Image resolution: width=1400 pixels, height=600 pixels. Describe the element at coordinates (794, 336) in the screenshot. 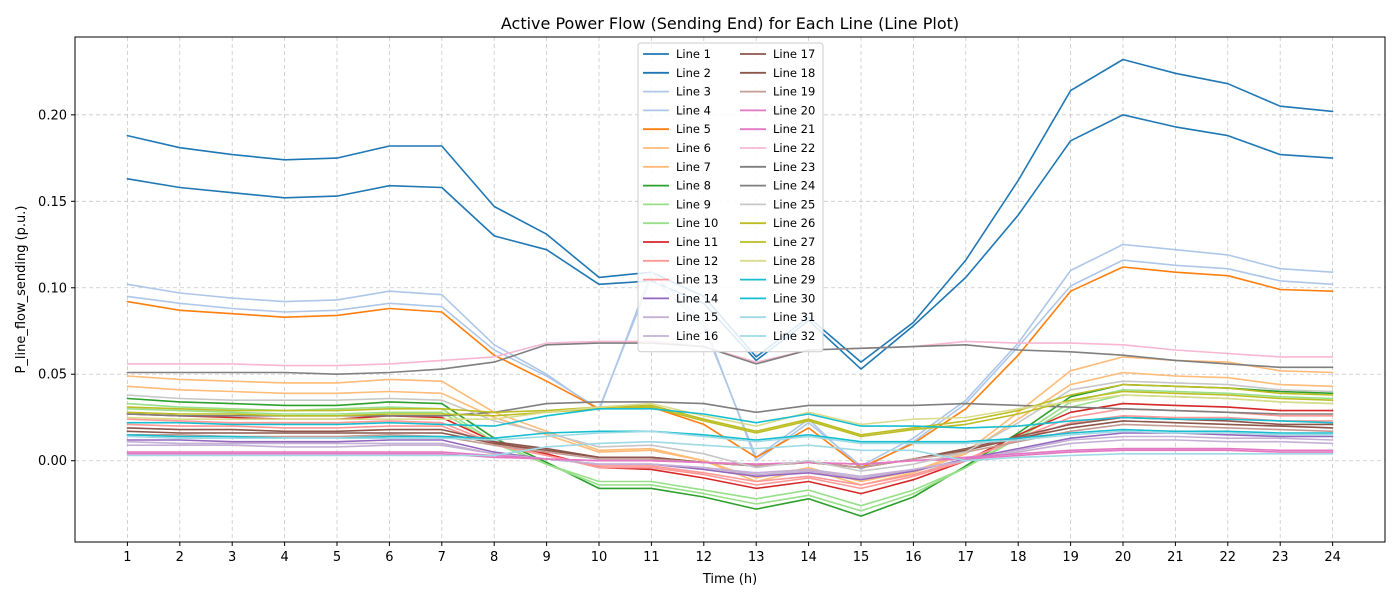

I see `legend-entry: Line 32` at that location.